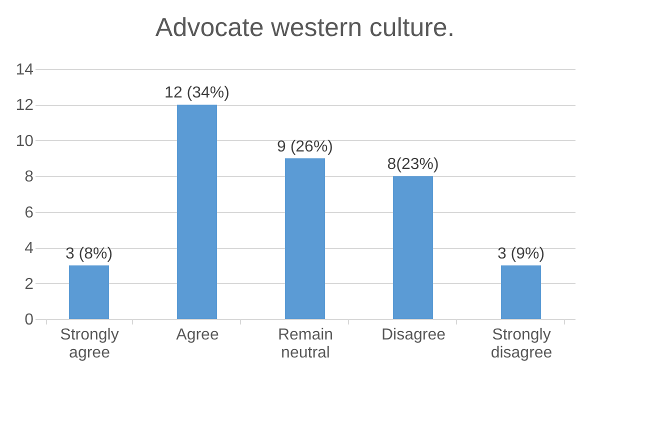  What do you see at coordinates (413, 335) in the screenshot?
I see `x-tick-label: Disagree` at bounding box center [413, 335].